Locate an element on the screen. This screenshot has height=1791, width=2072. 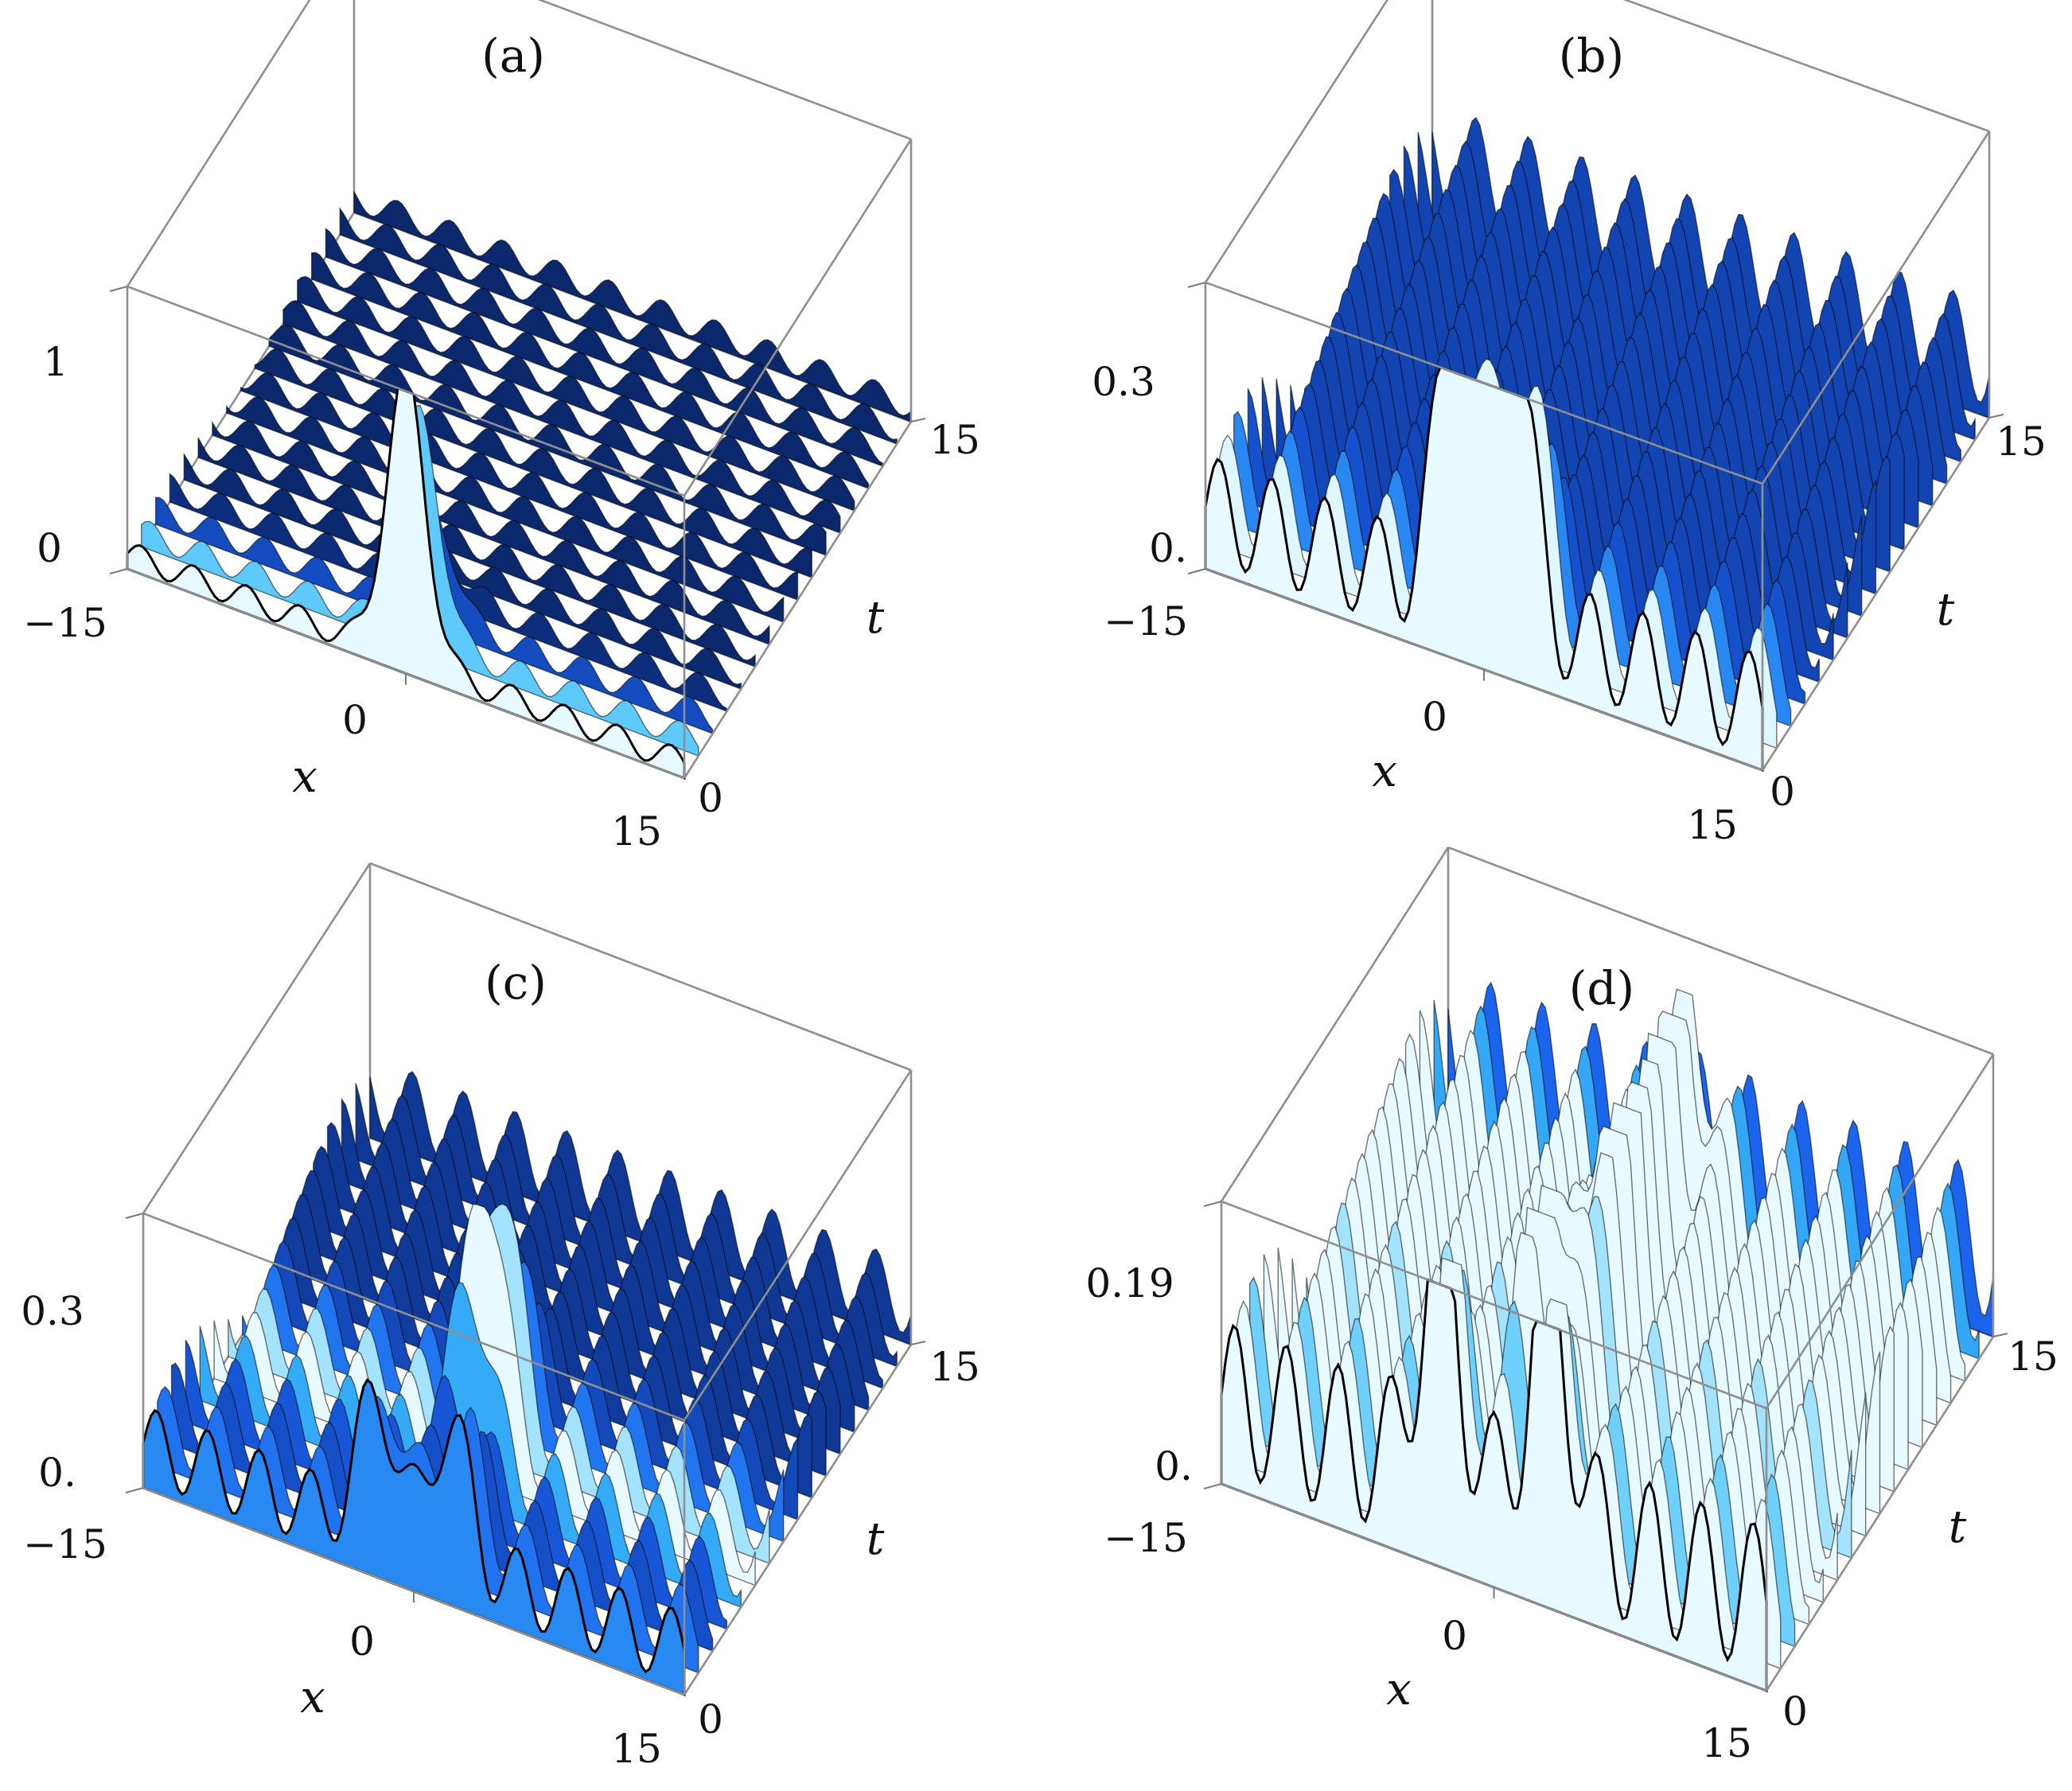
z-tick-max: 1 is located at coordinates (55, 362).